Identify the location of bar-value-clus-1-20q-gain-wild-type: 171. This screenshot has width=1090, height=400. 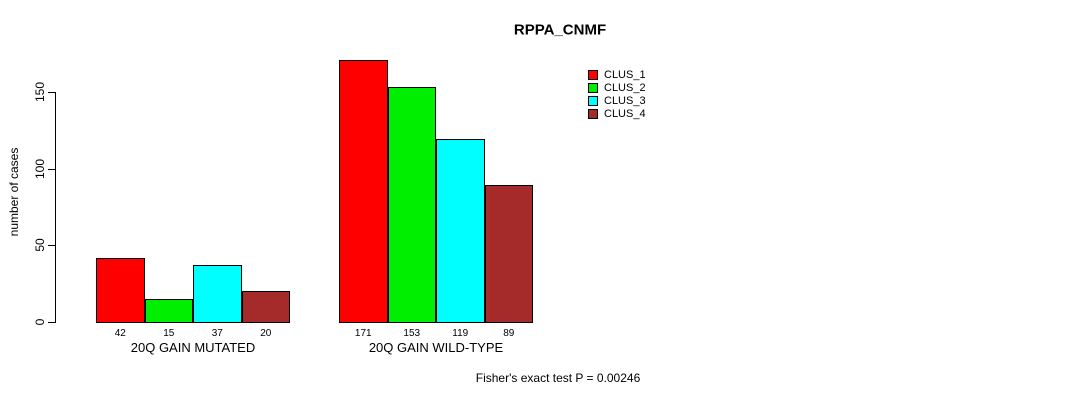
(363, 333).